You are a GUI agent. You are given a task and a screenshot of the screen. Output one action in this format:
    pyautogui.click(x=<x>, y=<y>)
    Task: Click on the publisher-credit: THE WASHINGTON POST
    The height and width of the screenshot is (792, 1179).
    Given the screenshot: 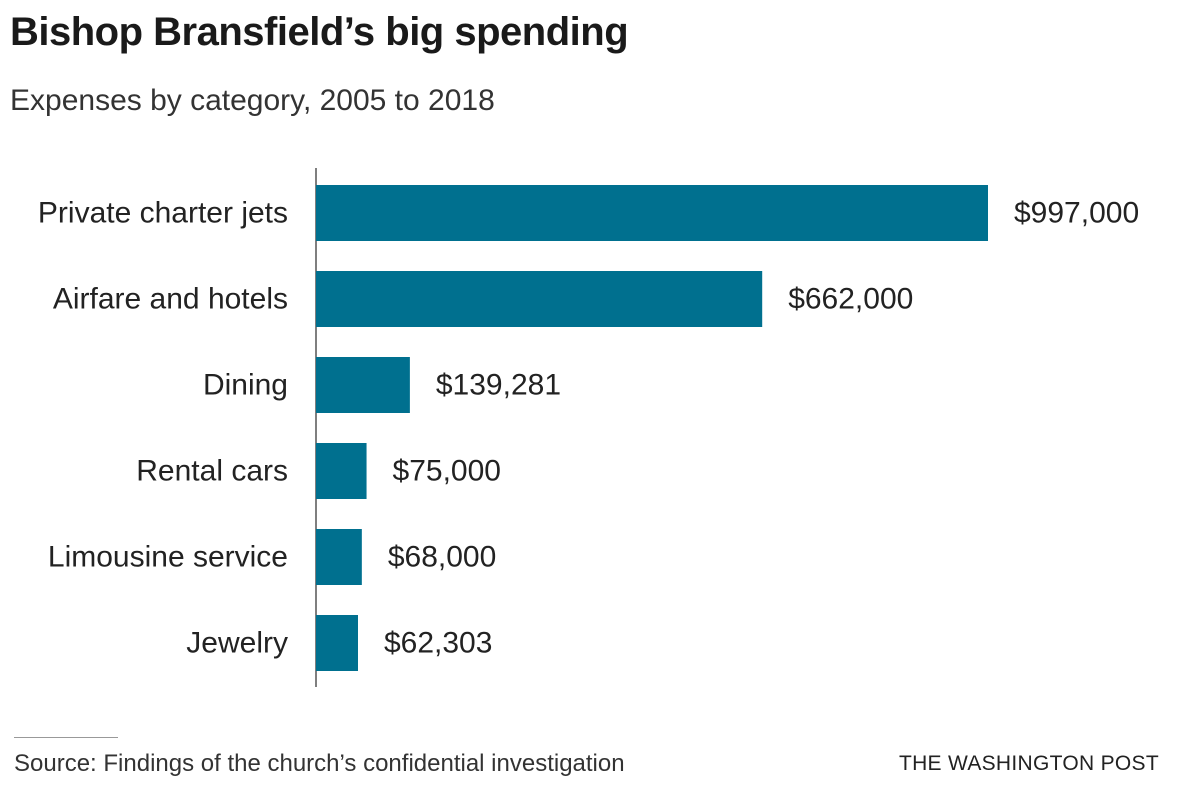 What is the action you would take?
    pyautogui.click(x=1028, y=763)
    